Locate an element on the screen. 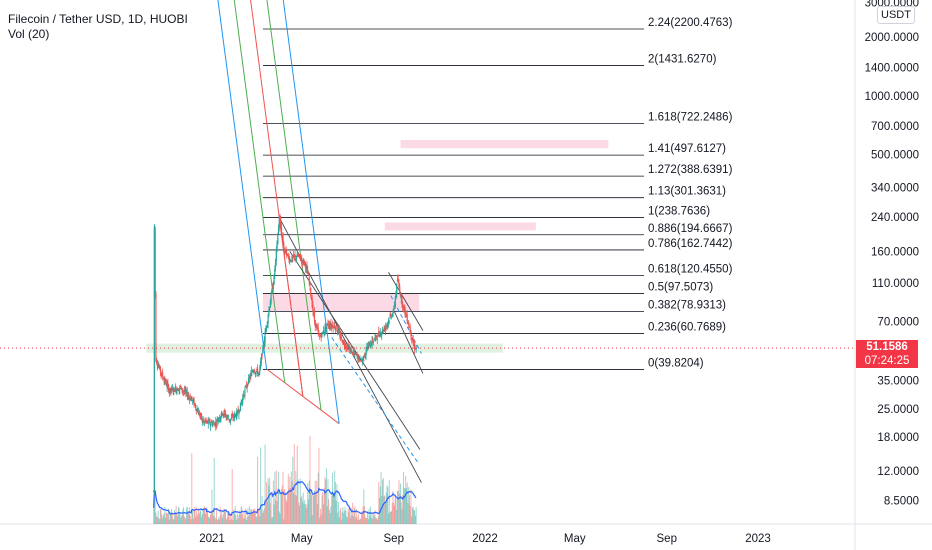  trend-channel-line is located at coordinates (406, 301).